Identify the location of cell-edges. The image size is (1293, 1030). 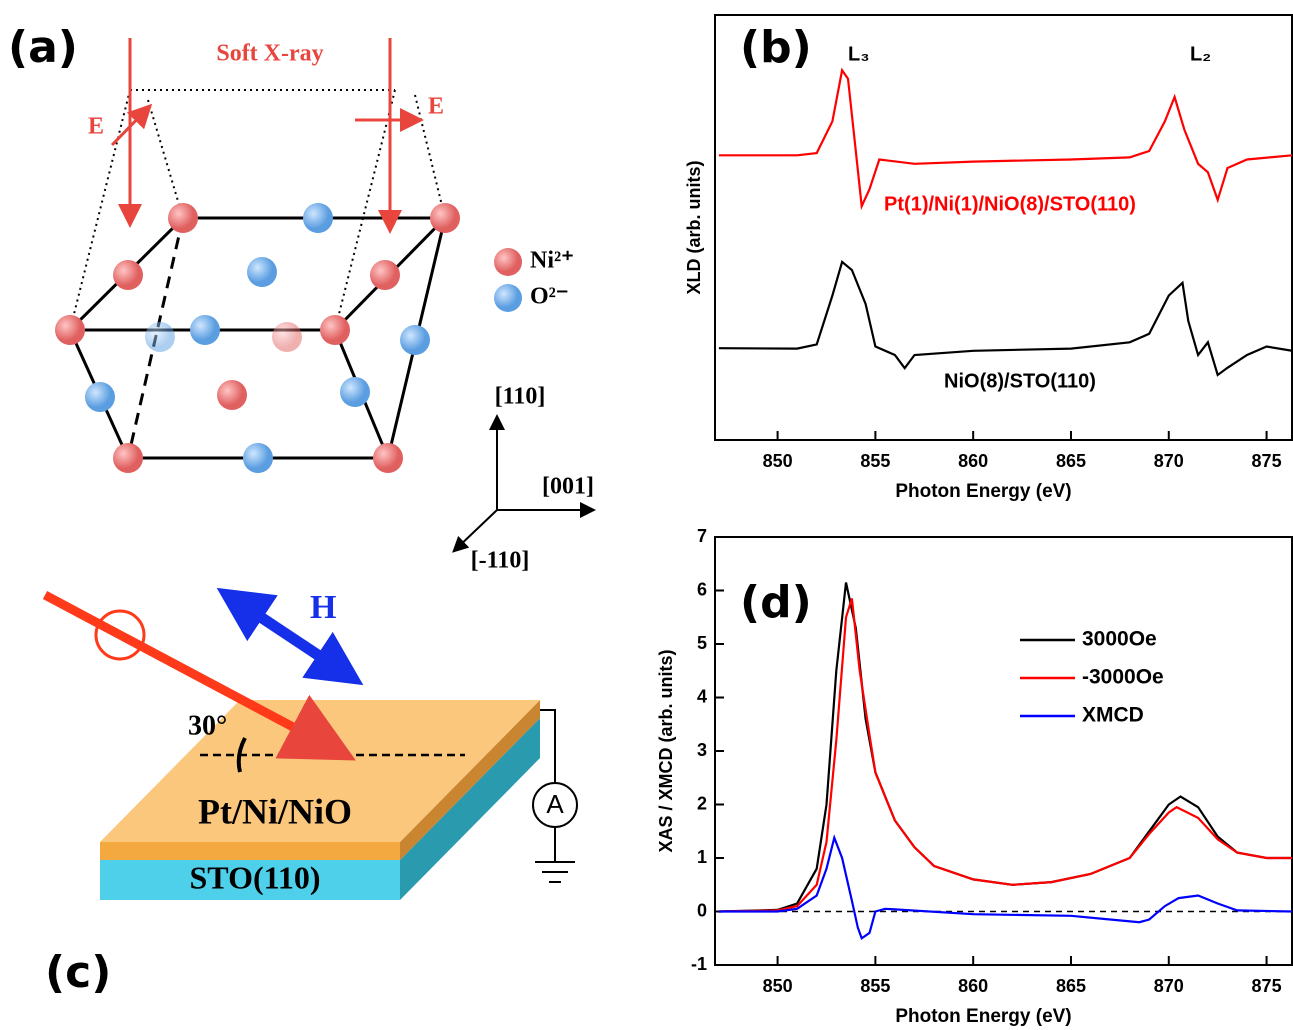
(257, 338).